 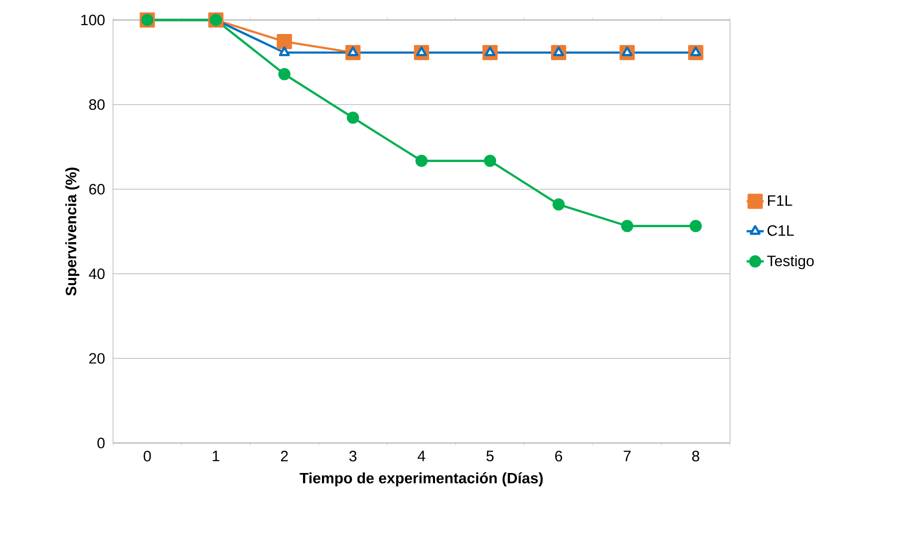 What do you see at coordinates (627, 456) in the screenshot?
I see `x-tick-label: 7` at bounding box center [627, 456].